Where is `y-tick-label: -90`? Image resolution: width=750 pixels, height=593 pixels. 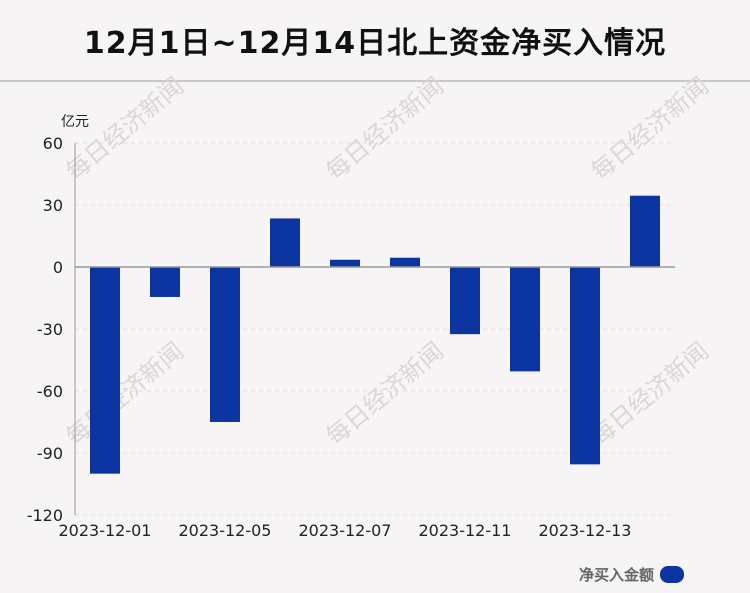 y-tick-label: -90 is located at coordinates (50, 453).